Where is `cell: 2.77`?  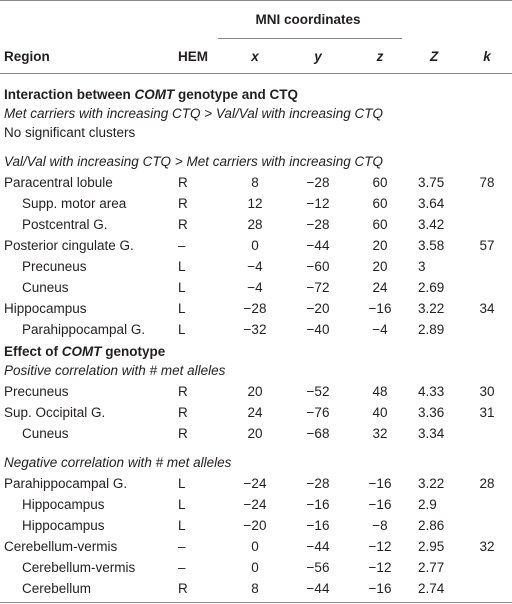 cell: 2.77 is located at coordinates (431, 567).